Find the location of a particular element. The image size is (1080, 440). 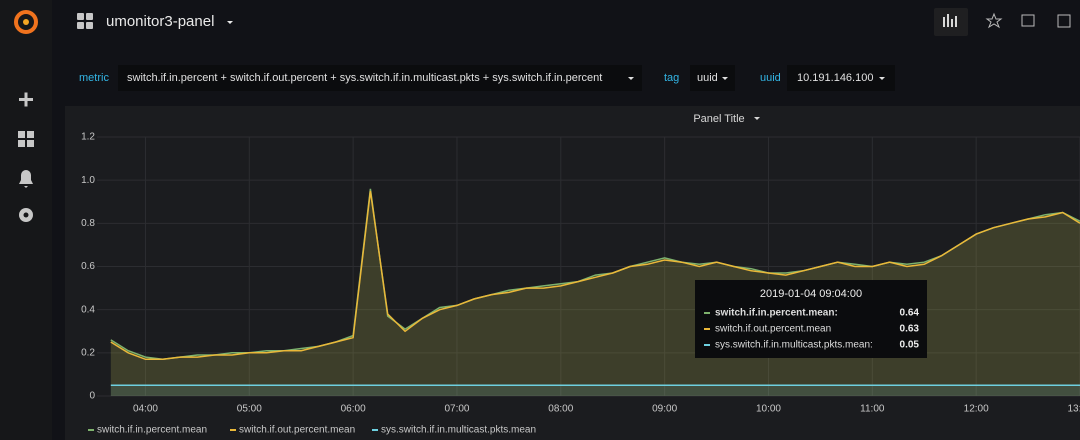

dashboard-icon is located at coordinates (85, 21).